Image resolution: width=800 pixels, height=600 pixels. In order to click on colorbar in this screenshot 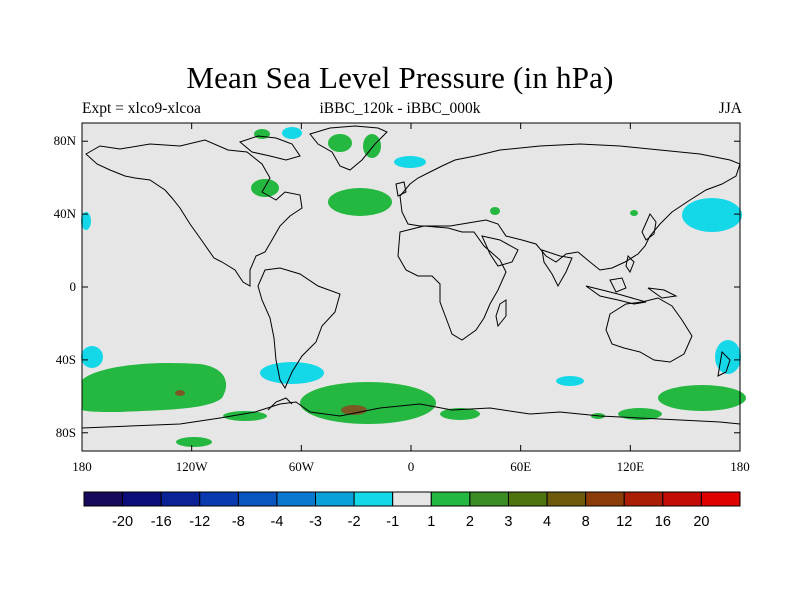, I will do `click(412, 499)`.